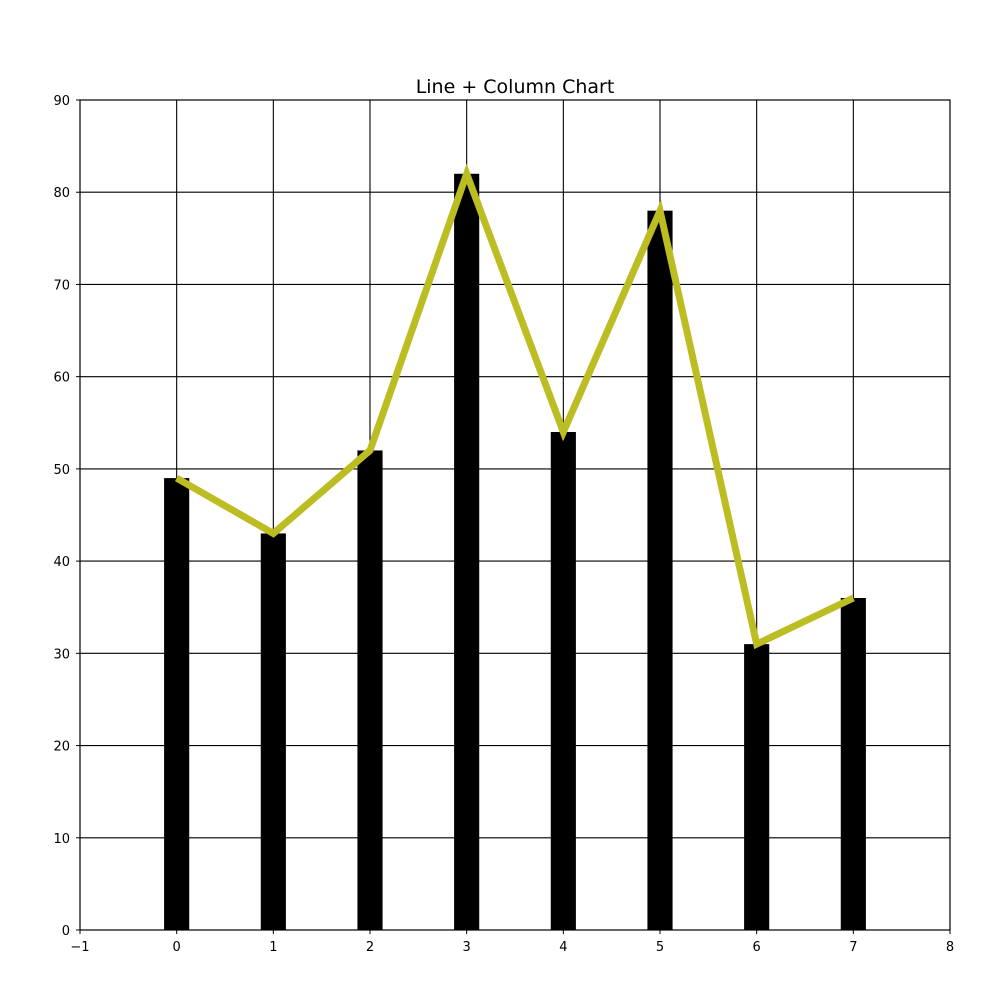 This screenshot has width=1000, height=1000. I want to click on y-tick-label: 90, so click(61, 101).